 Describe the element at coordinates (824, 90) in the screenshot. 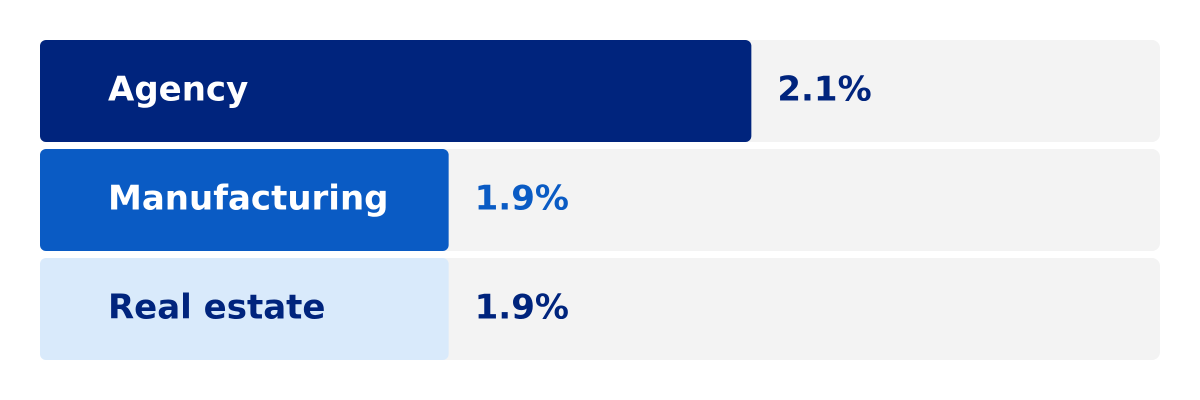

I see `value-label: 2.1%` at that location.